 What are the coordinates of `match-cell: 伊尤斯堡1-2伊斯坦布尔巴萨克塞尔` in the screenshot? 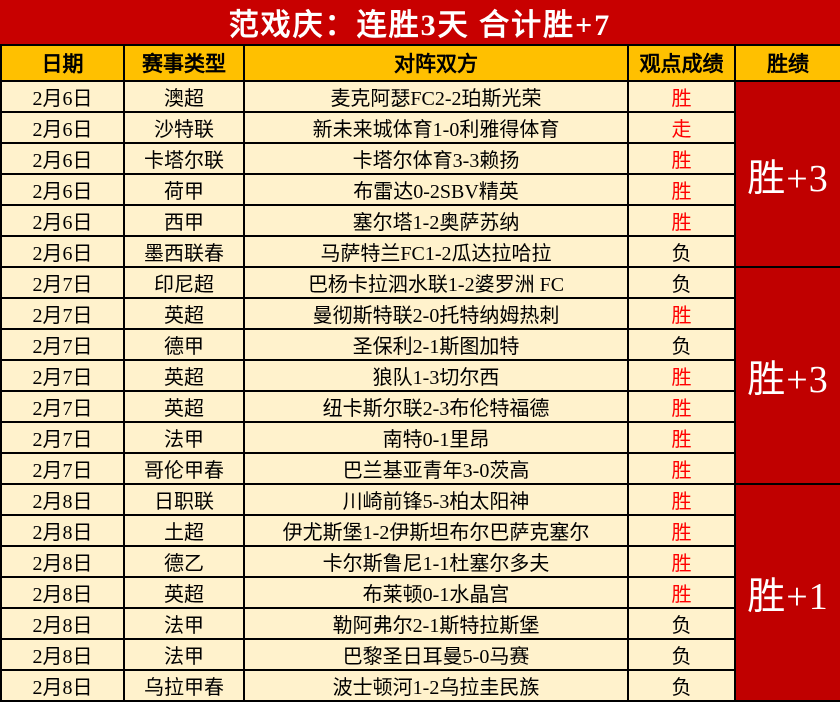 It's located at (436, 530).